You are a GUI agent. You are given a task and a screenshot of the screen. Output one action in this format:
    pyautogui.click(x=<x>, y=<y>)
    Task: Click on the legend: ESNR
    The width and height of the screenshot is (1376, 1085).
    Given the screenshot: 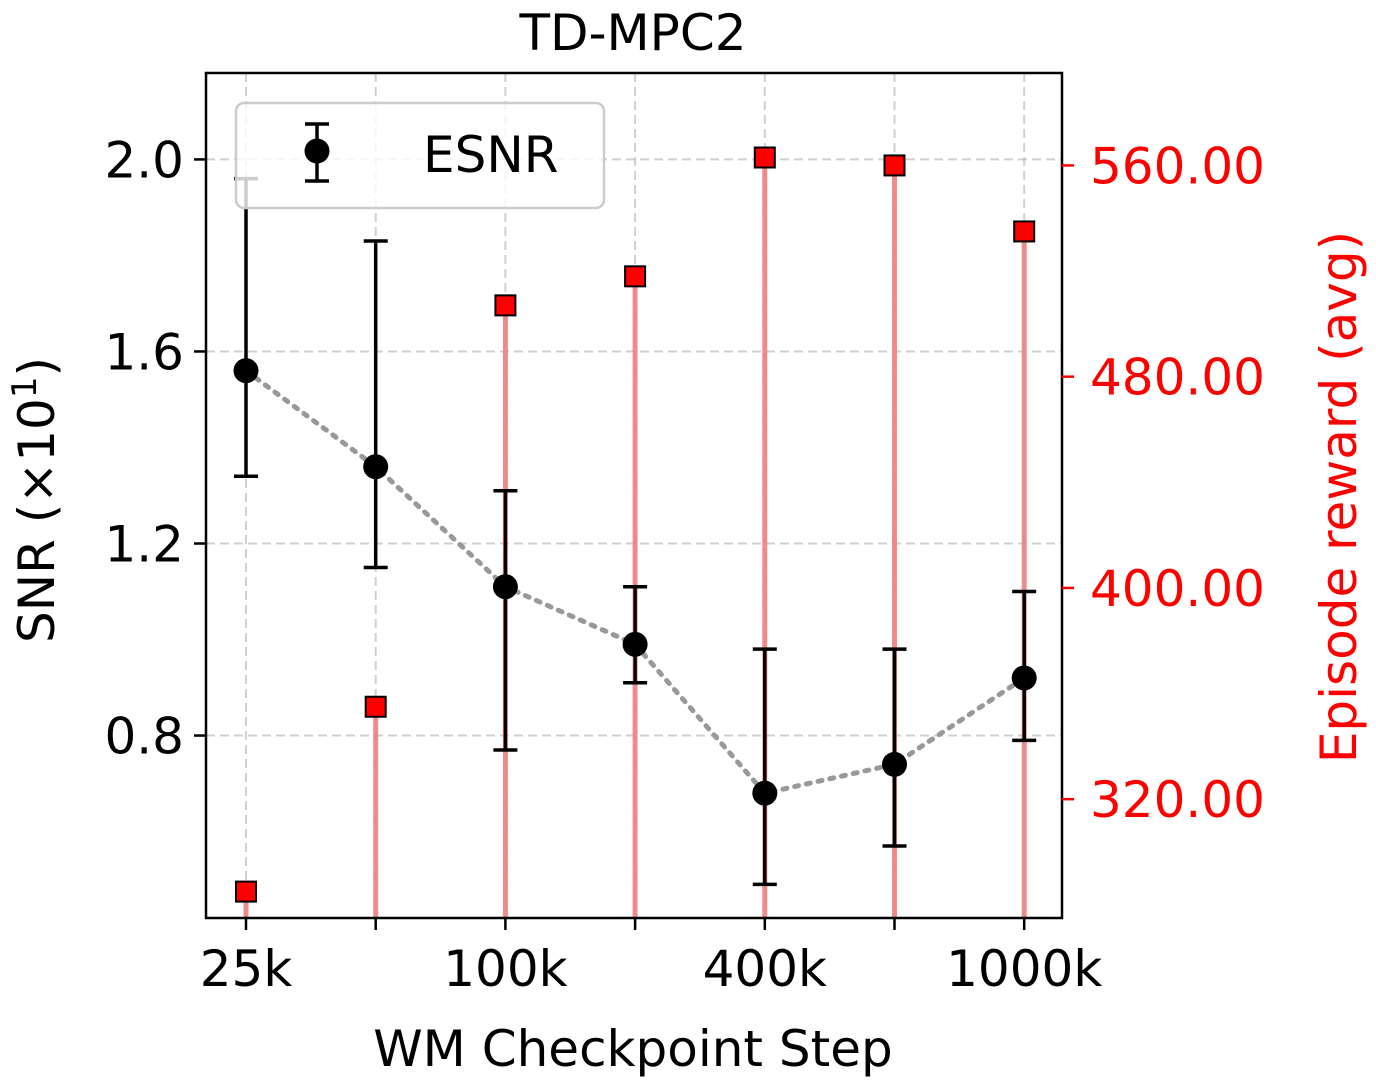 What is the action you would take?
    pyautogui.click(x=420, y=155)
    